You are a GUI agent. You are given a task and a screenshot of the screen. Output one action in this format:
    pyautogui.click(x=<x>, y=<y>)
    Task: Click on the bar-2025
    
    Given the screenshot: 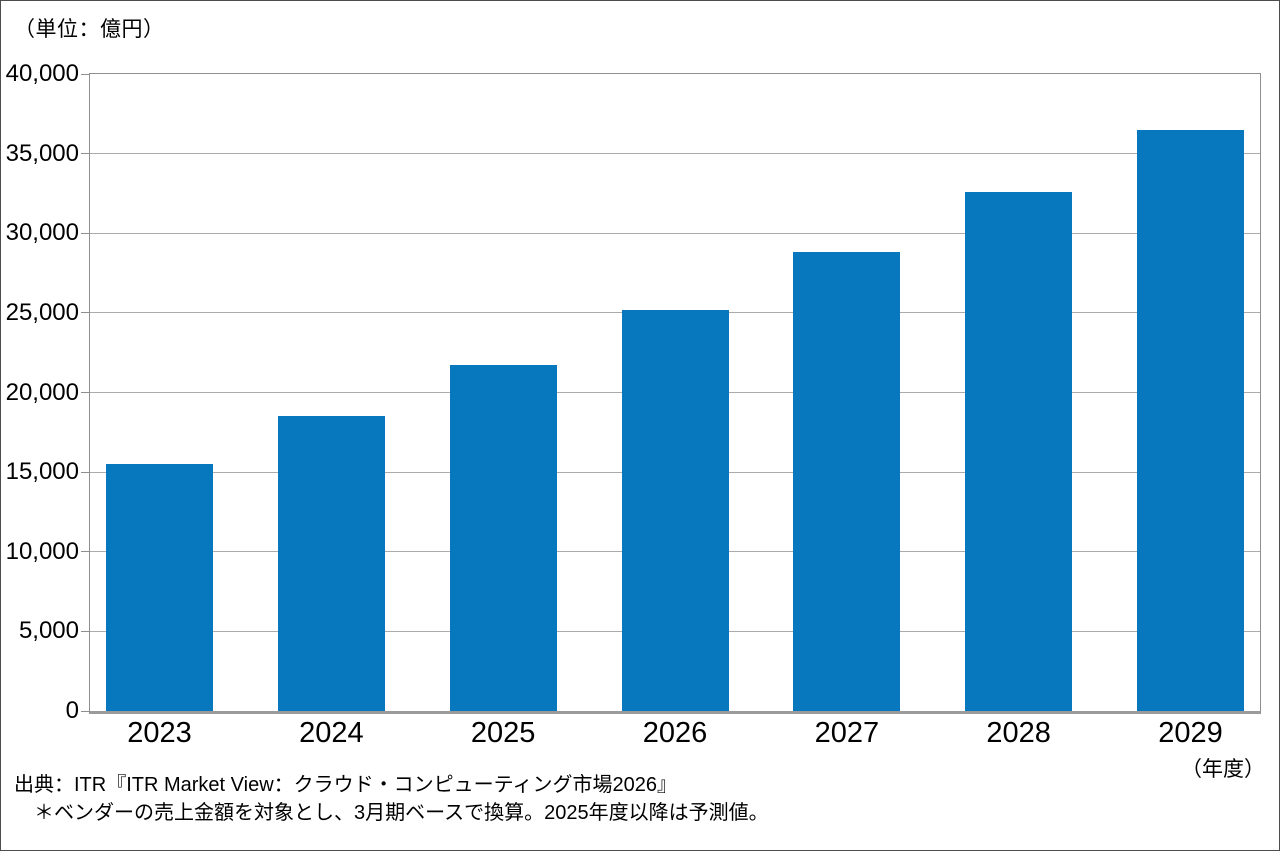 What is the action you would take?
    pyautogui.click(x=503, y=538)
    